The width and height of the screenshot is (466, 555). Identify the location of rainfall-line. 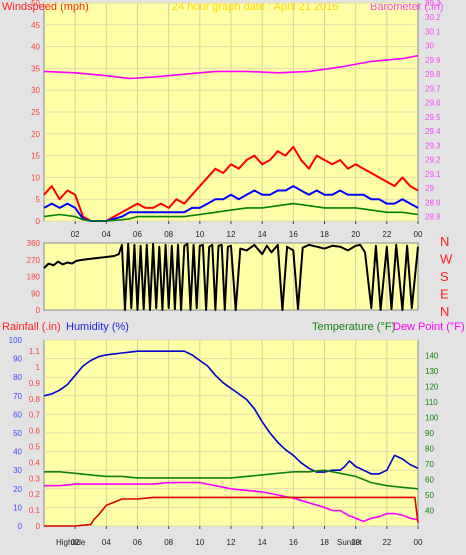
(231, 511).